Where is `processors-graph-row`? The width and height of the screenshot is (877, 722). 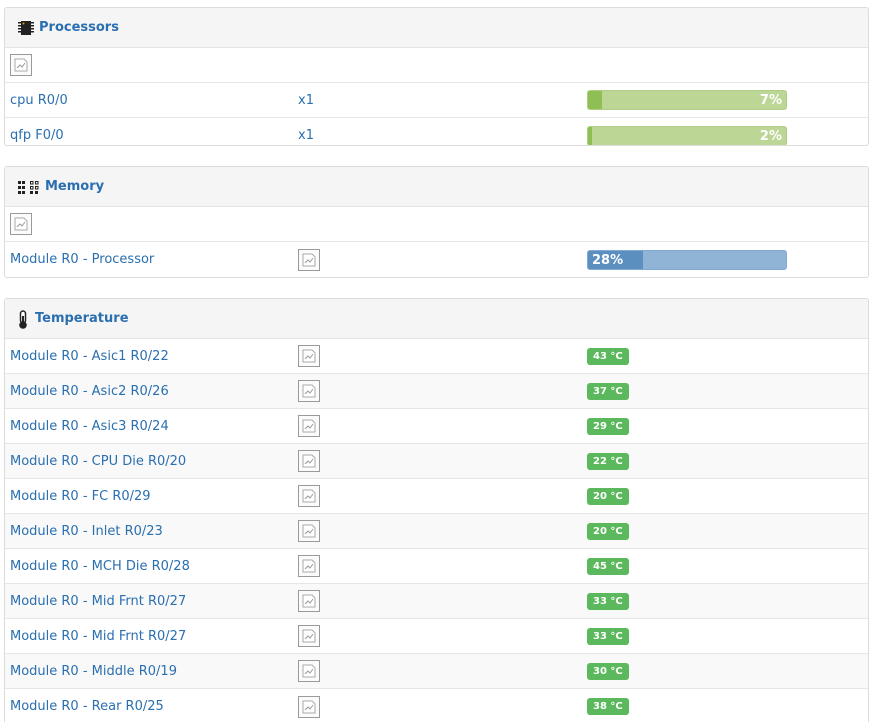
processors-graph-row is located at coordinates (436, 65).